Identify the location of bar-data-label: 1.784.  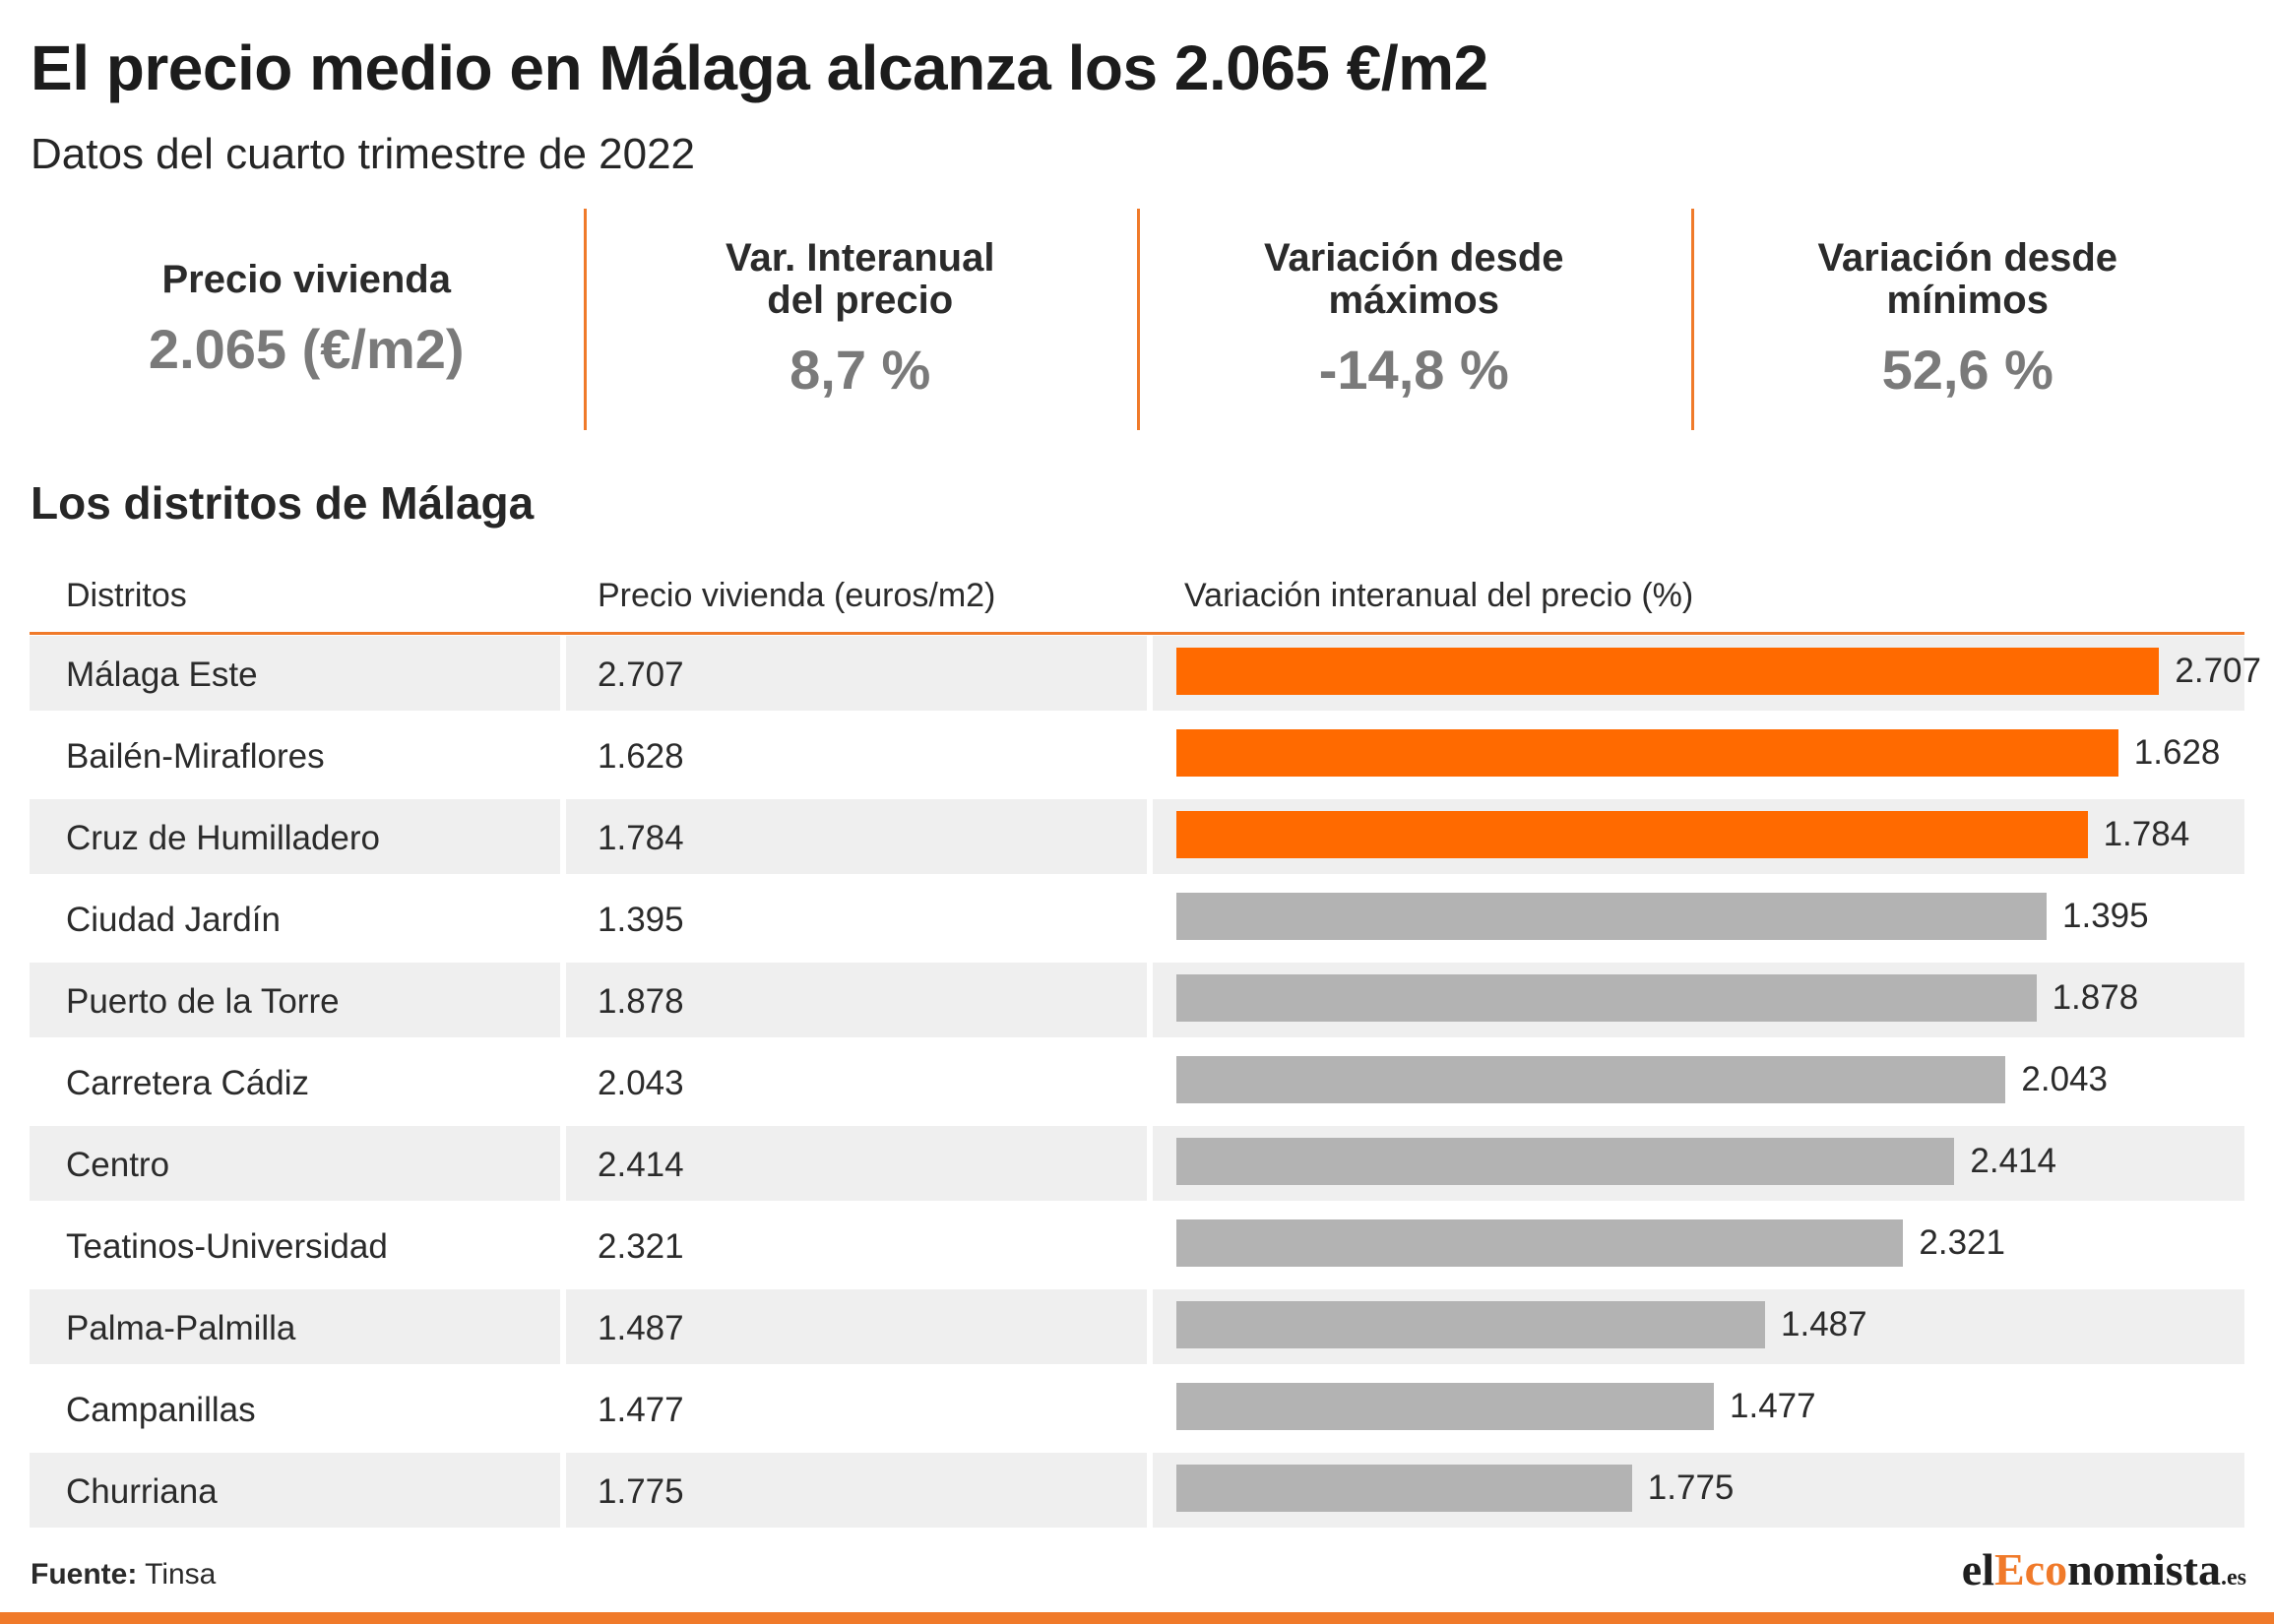
(2146, 834).